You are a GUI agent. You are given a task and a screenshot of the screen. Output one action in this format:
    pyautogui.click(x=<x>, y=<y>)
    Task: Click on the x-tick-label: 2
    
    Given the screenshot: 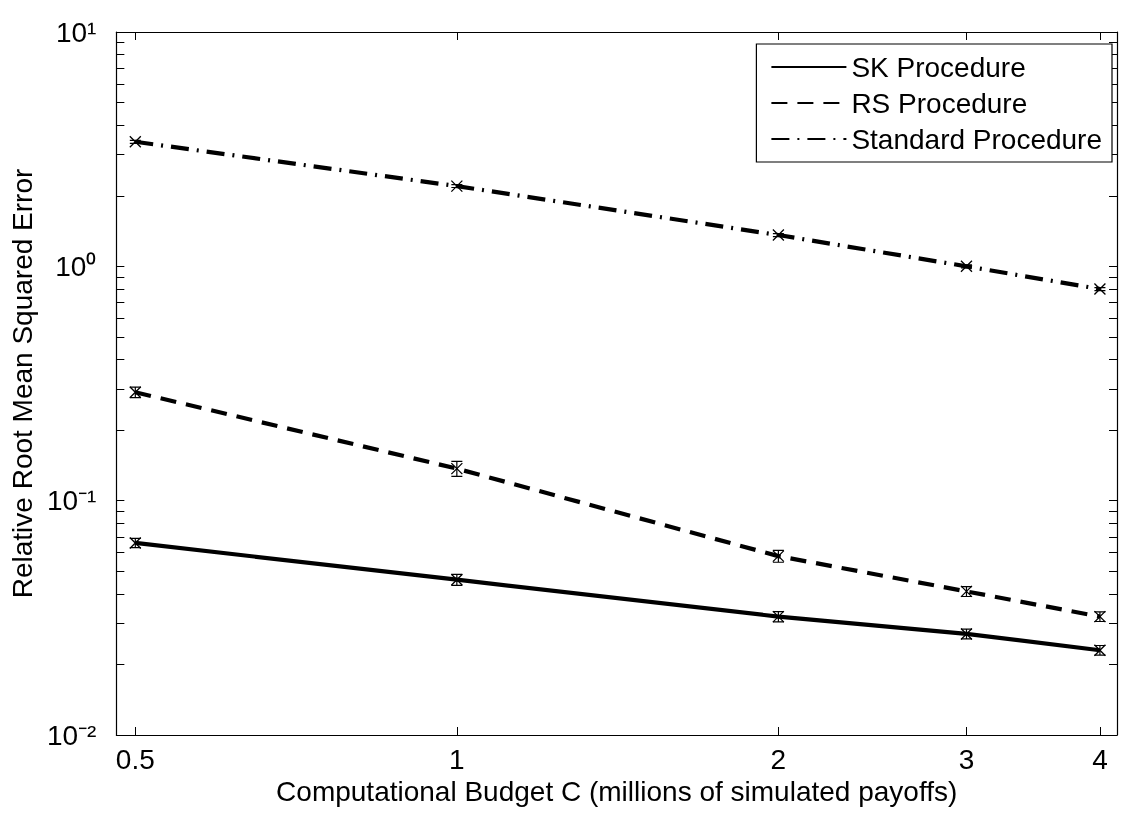 What is the action you would take?
    pyautogui.click(x=778, y=759)
    